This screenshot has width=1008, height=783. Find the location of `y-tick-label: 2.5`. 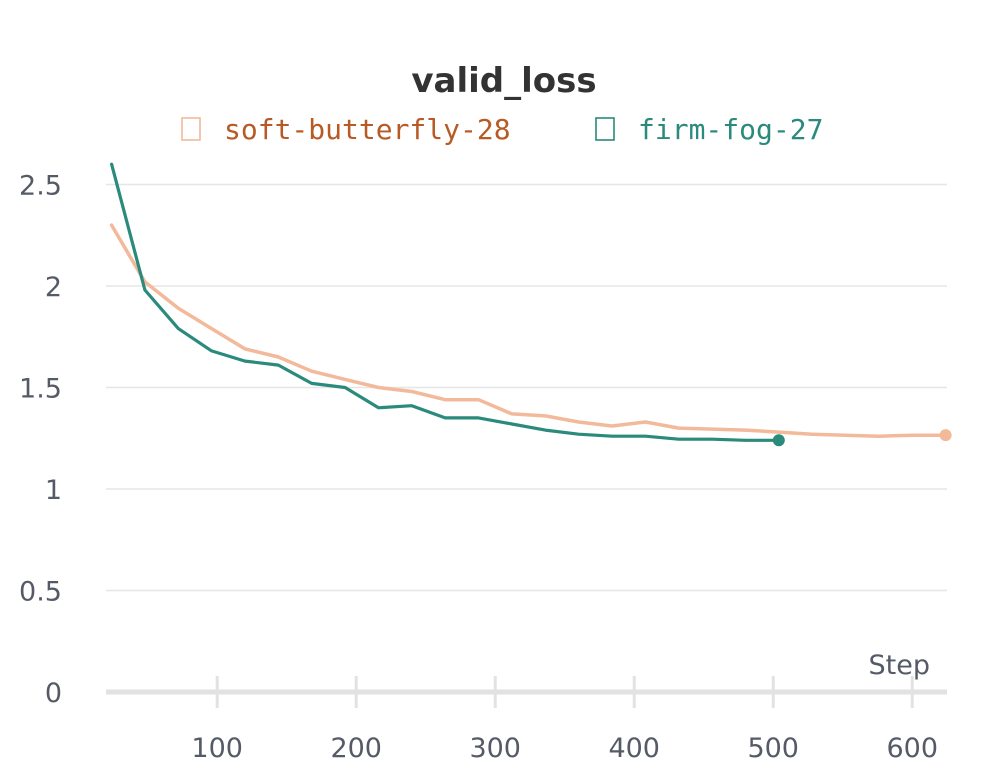

y-tick-label: 2.5 is located at coordinates (40, 185).